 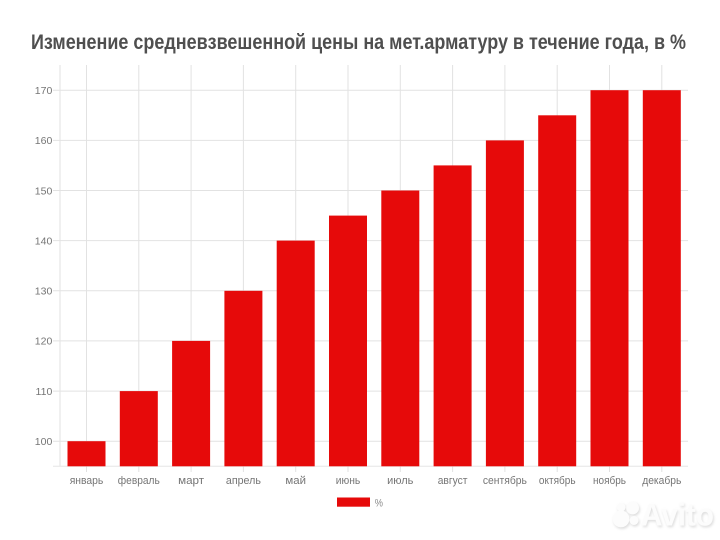 I want to click on svg-text: 150, so click(x=44, y=191).